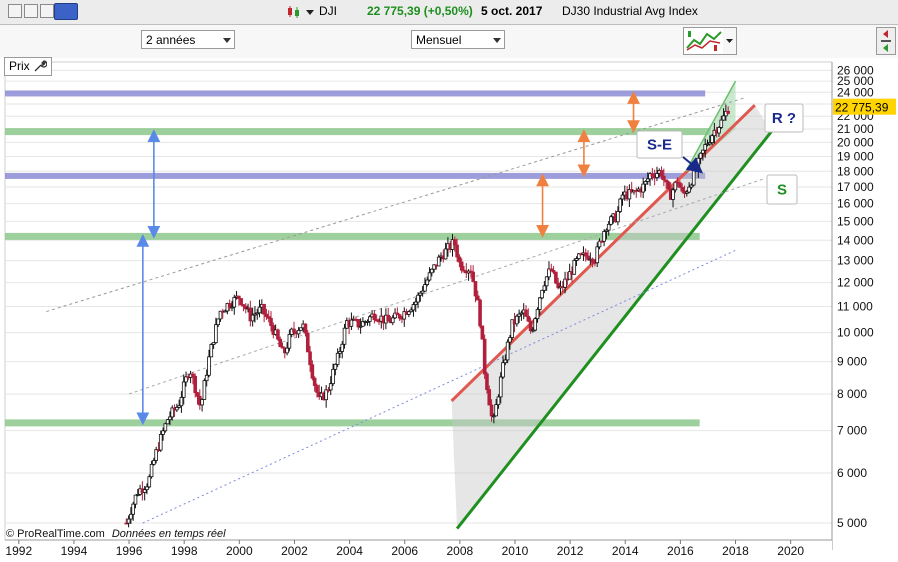 Image resolution: width=898 pixels, height=562 pixels. I want to click on y-tick-label: 19 000, so click(855, 156).